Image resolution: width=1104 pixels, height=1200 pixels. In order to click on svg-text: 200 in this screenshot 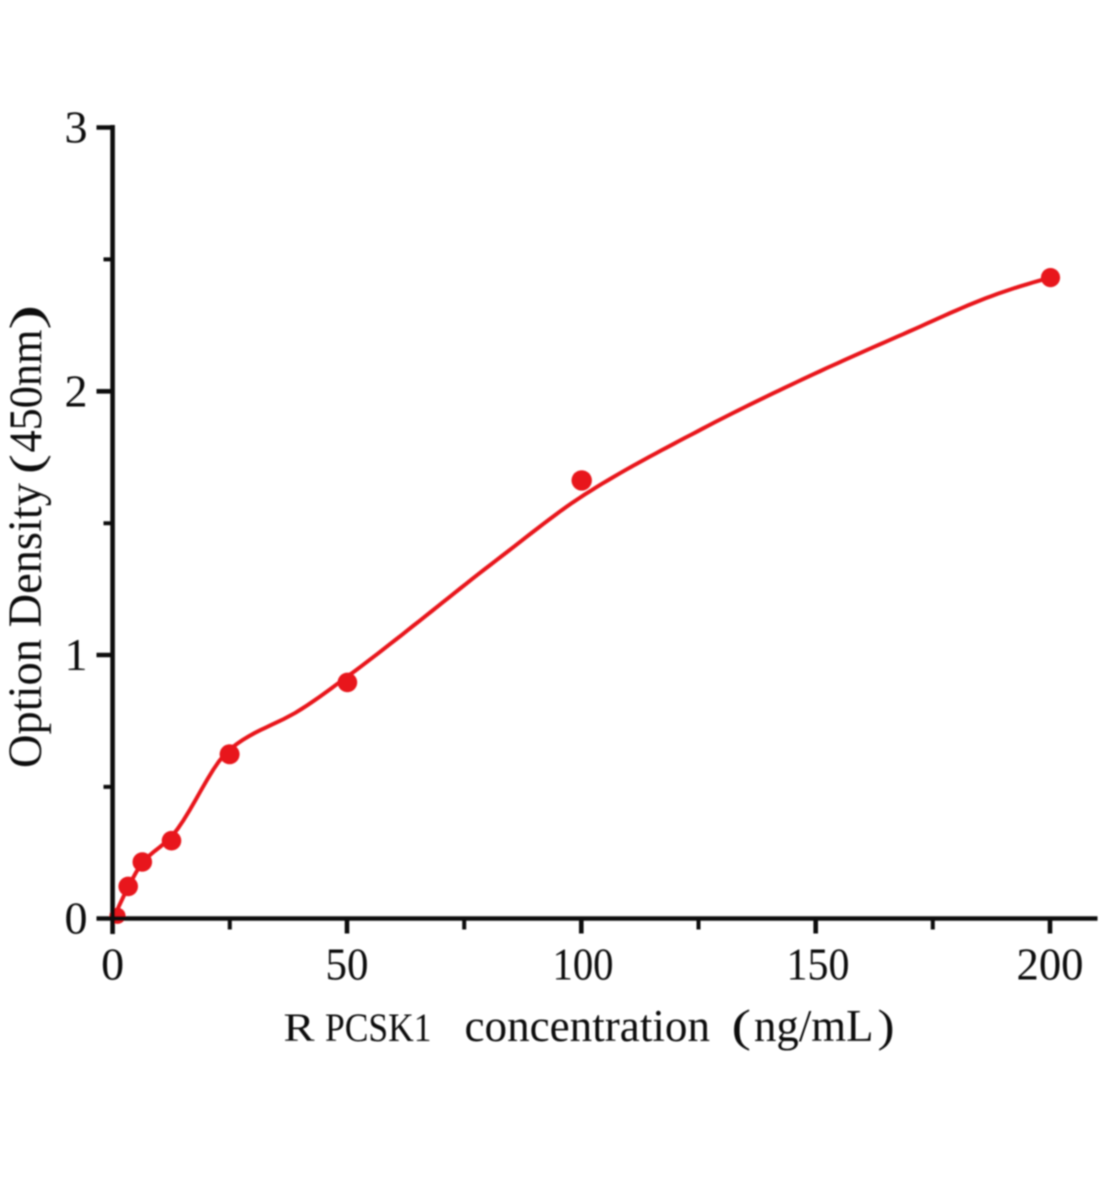, I will do `click(1050, 964)`.